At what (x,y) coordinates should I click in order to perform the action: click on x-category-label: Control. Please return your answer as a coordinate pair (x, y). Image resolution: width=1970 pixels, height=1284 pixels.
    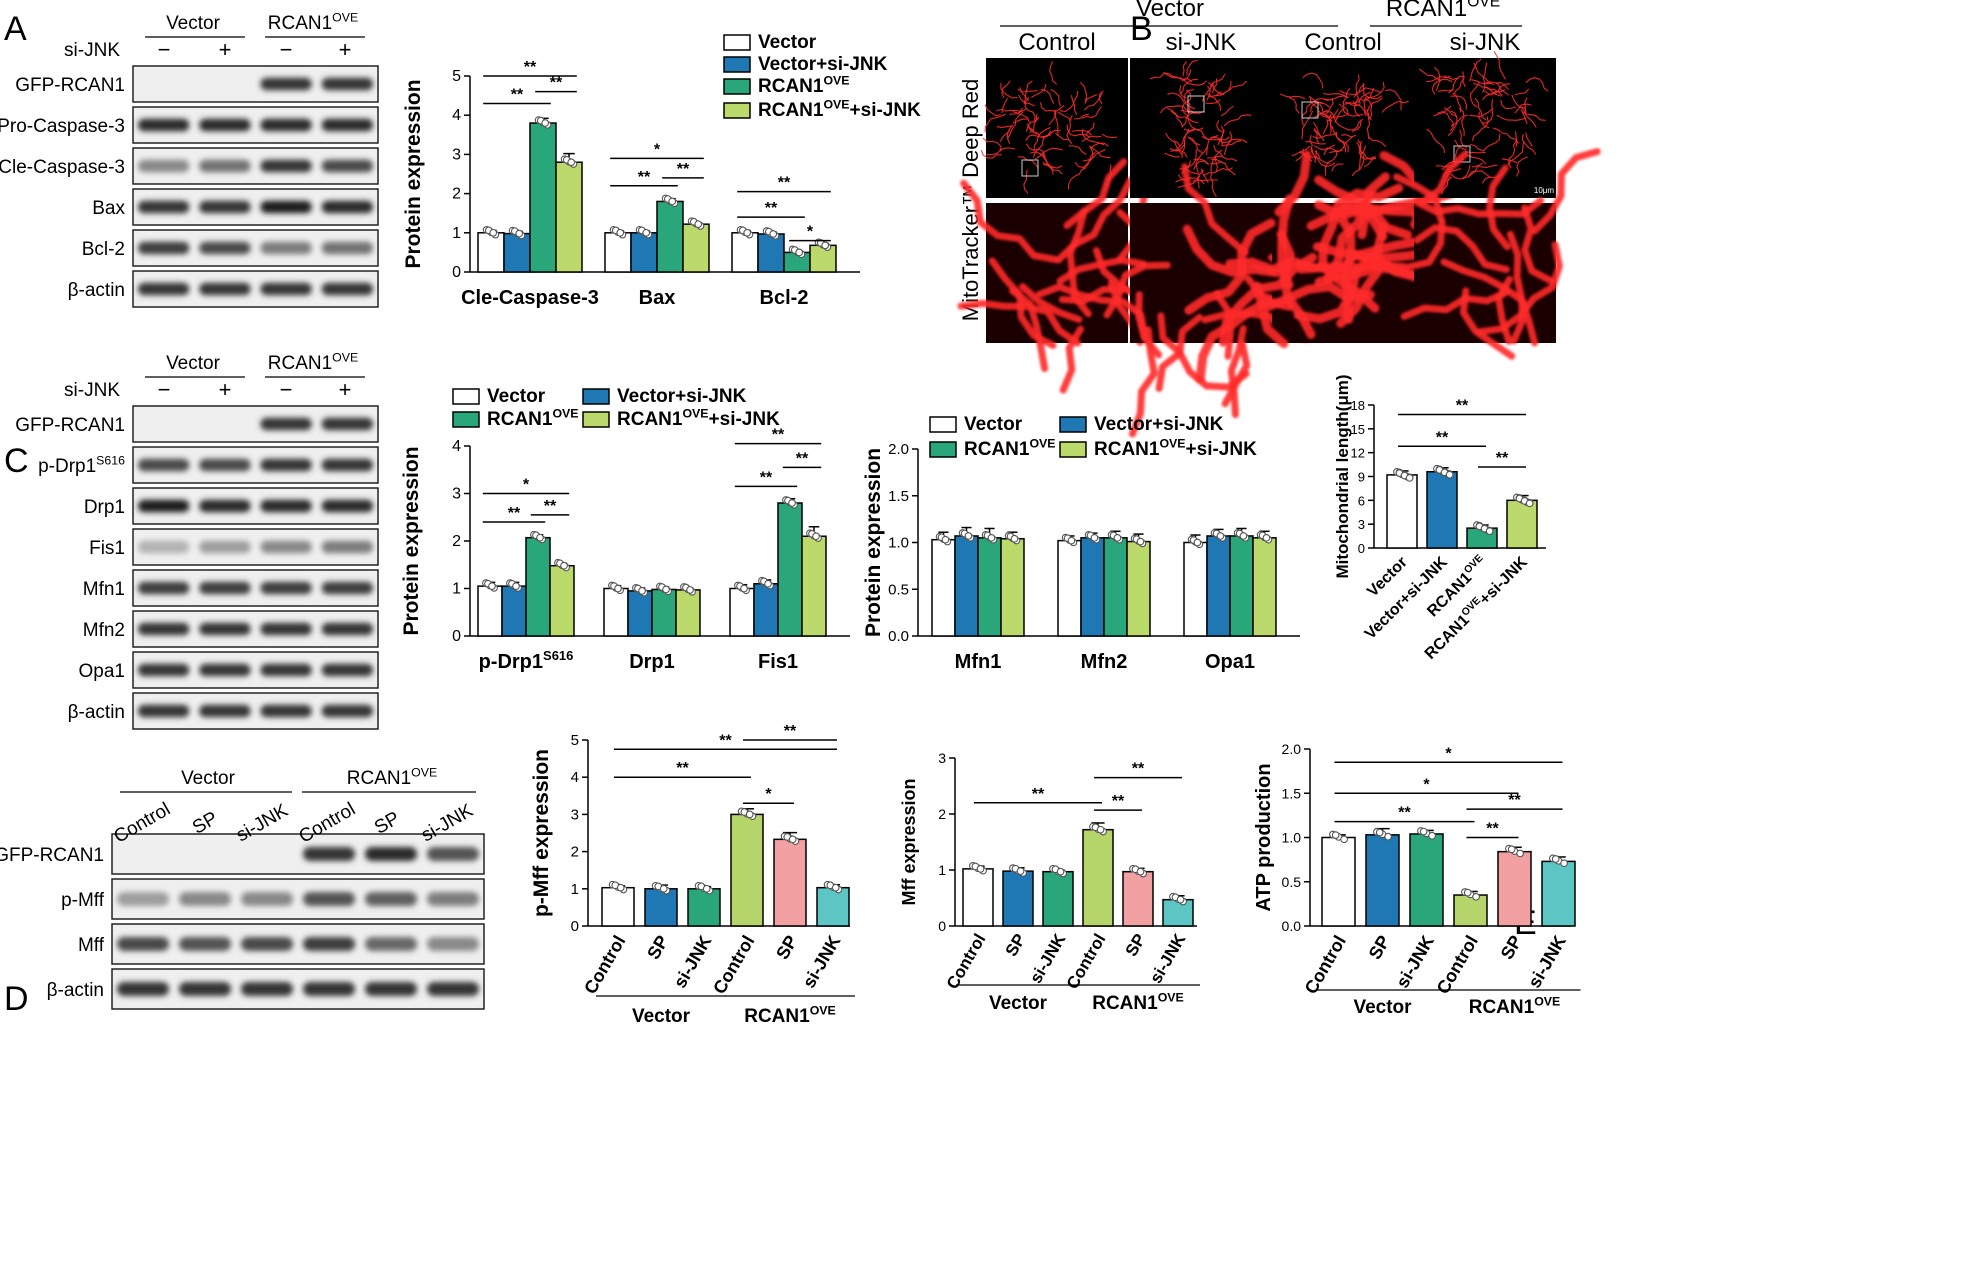
    Looking at the image, I should click on (1086, 962).